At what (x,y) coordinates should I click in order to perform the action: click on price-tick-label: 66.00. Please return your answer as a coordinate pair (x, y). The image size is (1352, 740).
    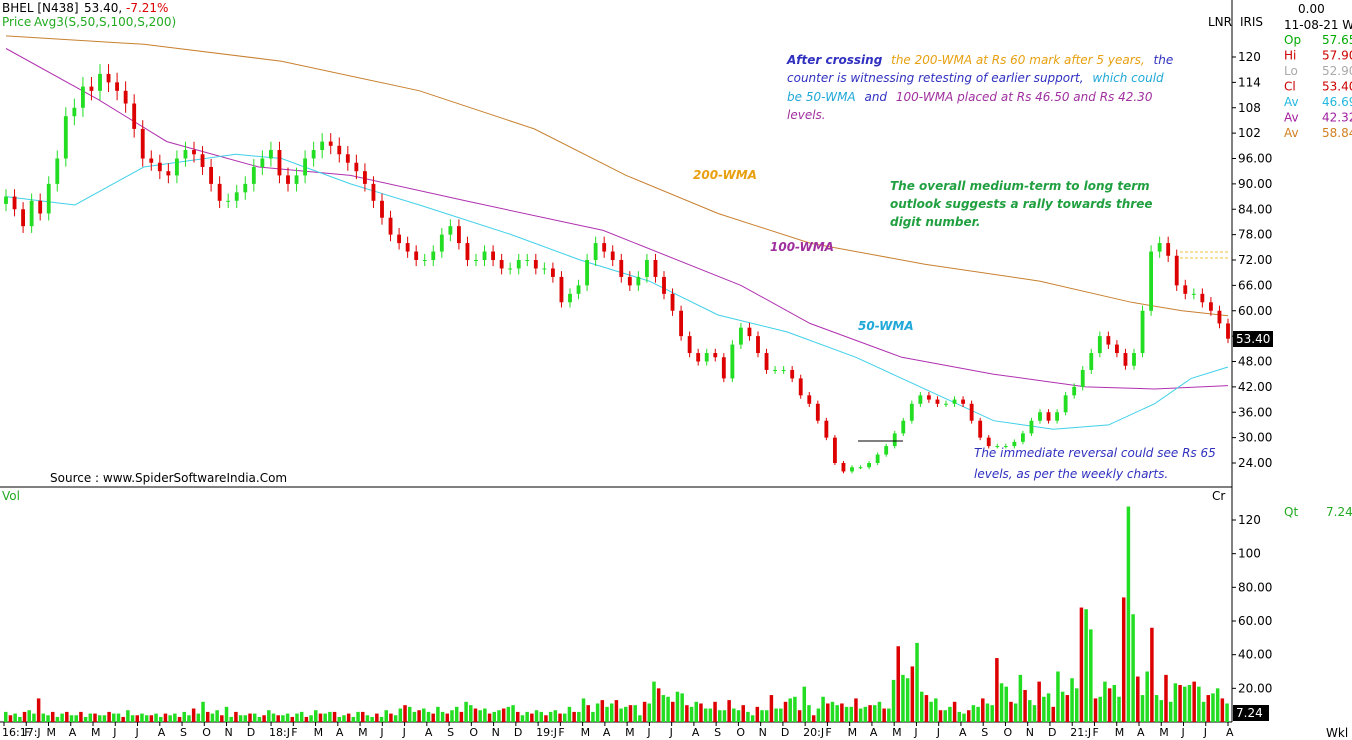
    Looking at the image, I should click on (1255, 285).